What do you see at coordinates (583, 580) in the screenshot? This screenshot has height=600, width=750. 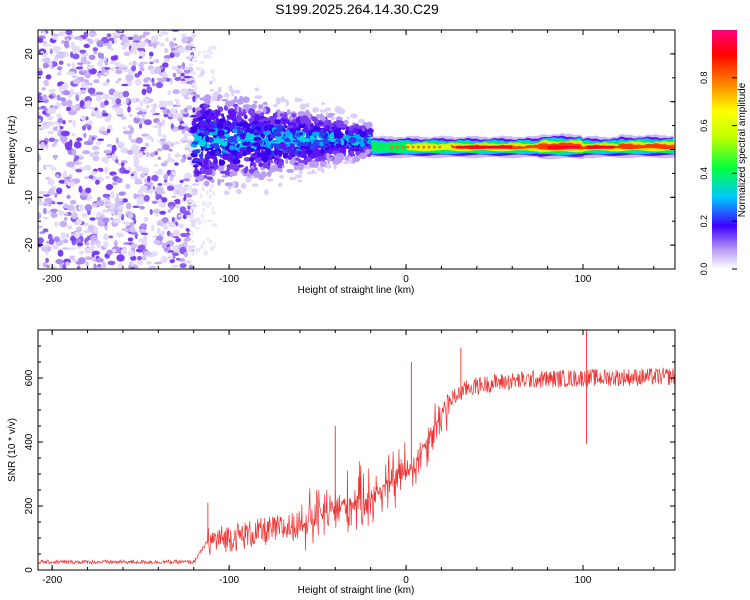 I see `snr-xtick-label: 100` at bounding box center [583, 580].